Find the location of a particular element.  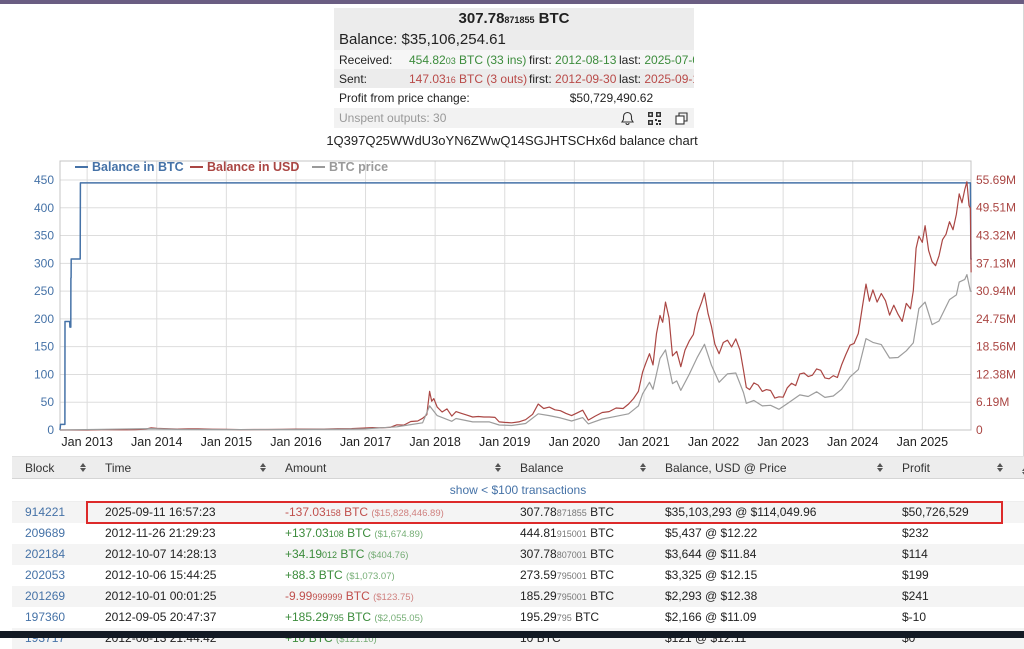

left-axis-tick: 350 is located at coordinates (44, 236).